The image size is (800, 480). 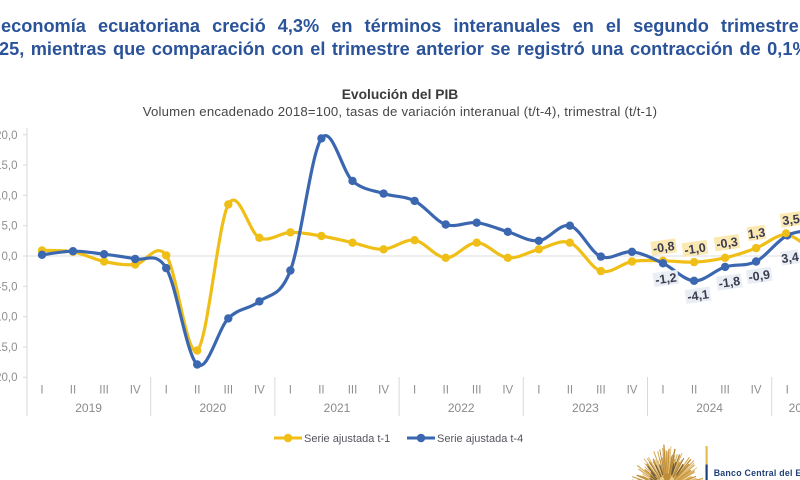 What do you see at coordinates (665, 278) in the screenshot?
I see `svg-text: -1,2` at bounding box center [665, 278].